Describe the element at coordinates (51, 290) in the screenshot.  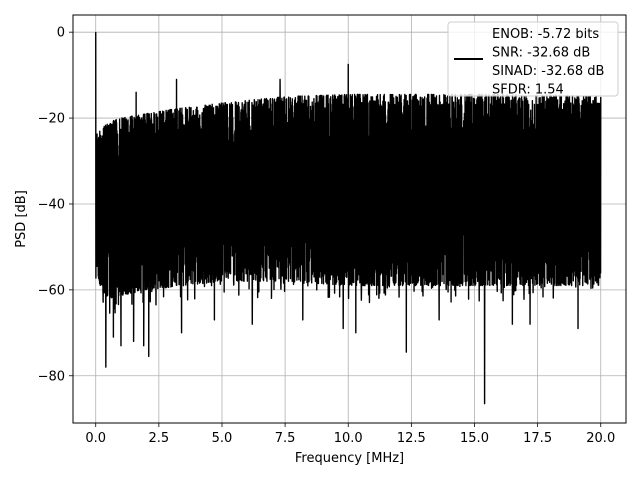
I see `y-tick-label: −60` at that location.